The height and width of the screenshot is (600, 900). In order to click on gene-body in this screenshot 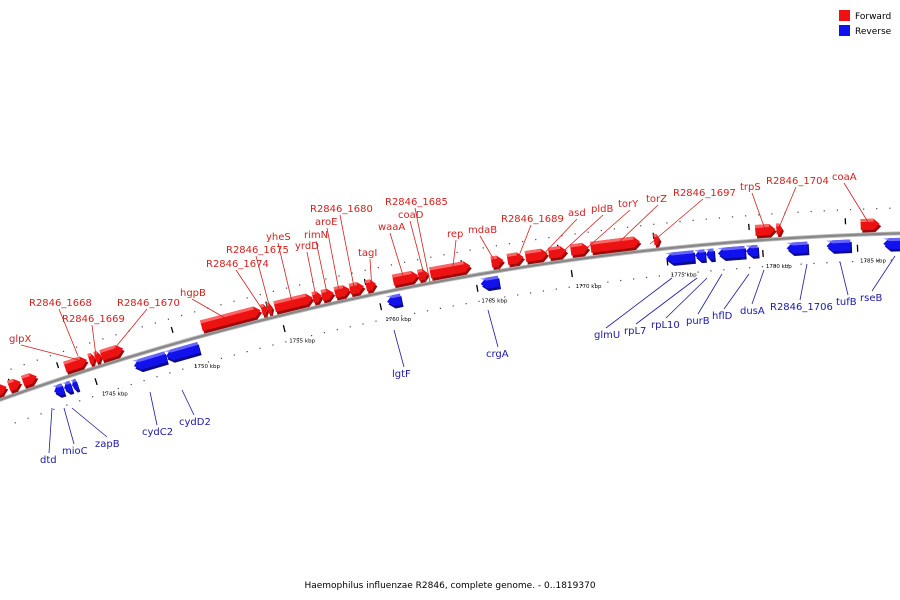, I will do `click(230, 319)`.